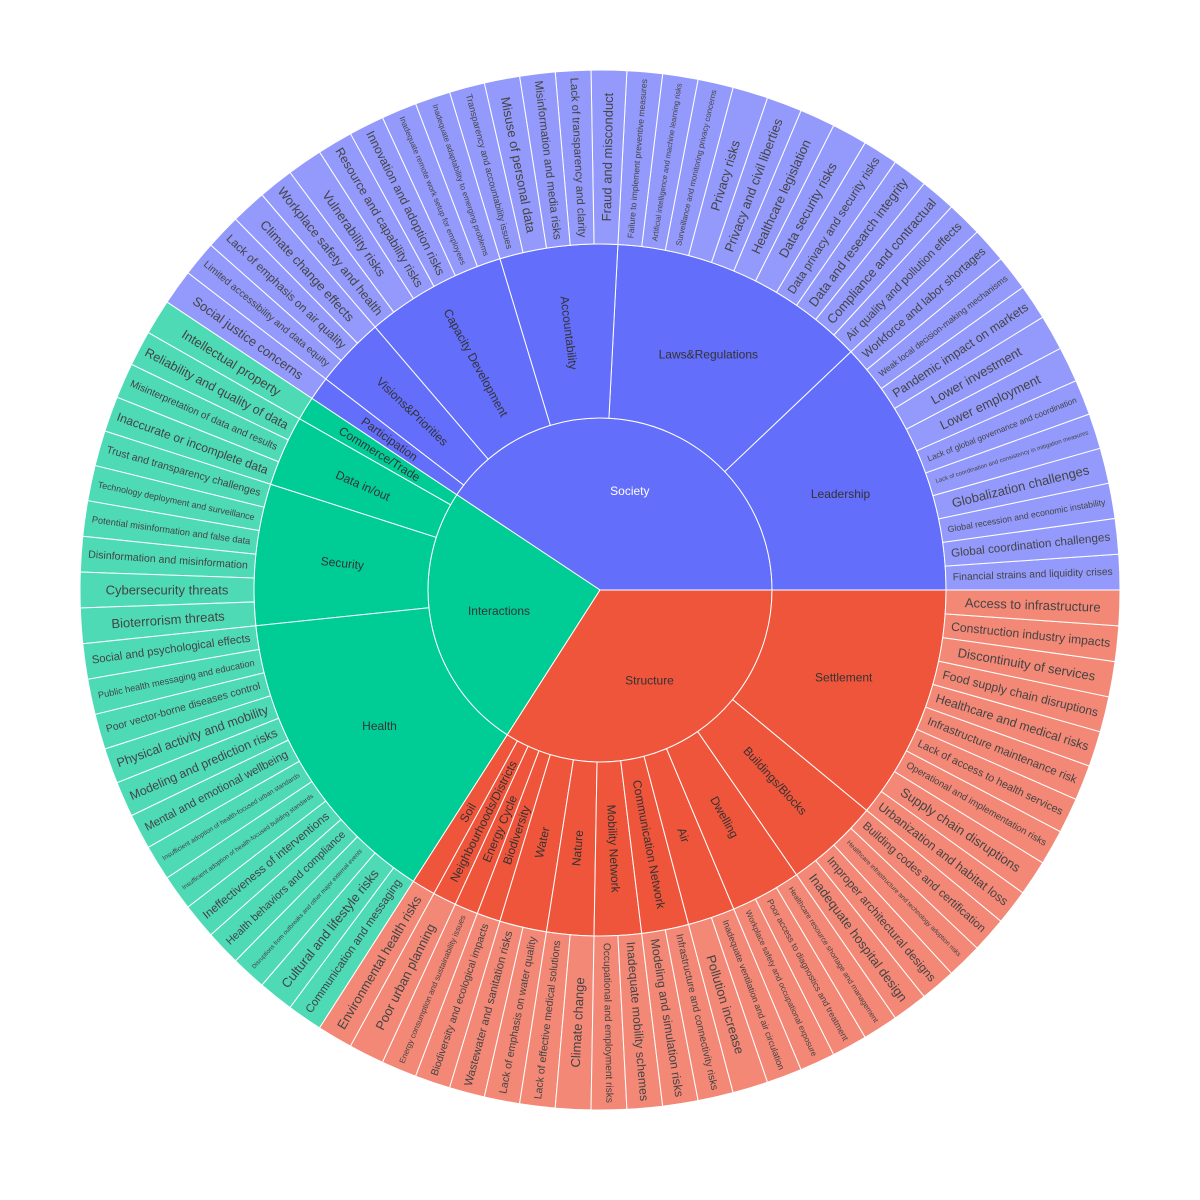 The width and height of the screenshot is (1200, 1200). I want to click on segment-air-pollution-increase, so click(728, 1005).